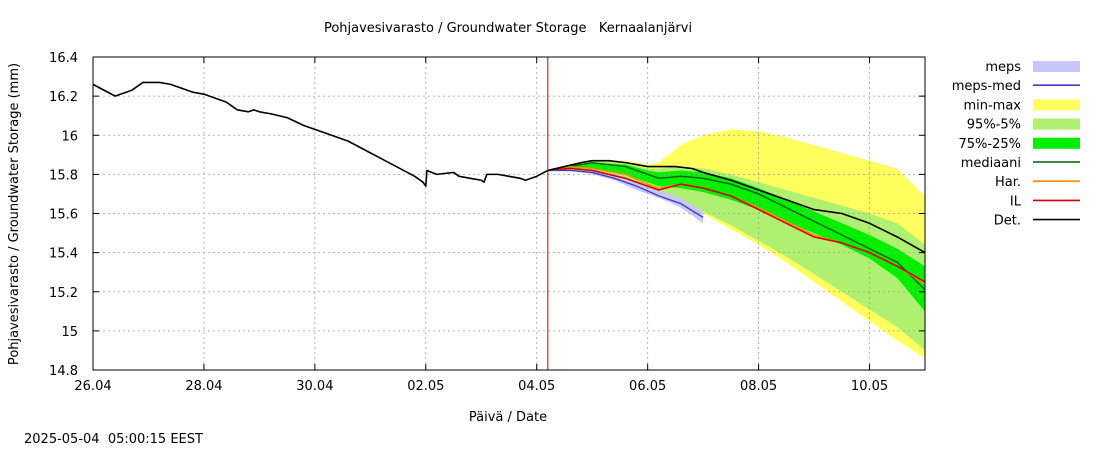  What do you see at coordinates (758, 386) in the screenshot?
I see `x-tick-label: 08.05` at bounding box center [758, 386].